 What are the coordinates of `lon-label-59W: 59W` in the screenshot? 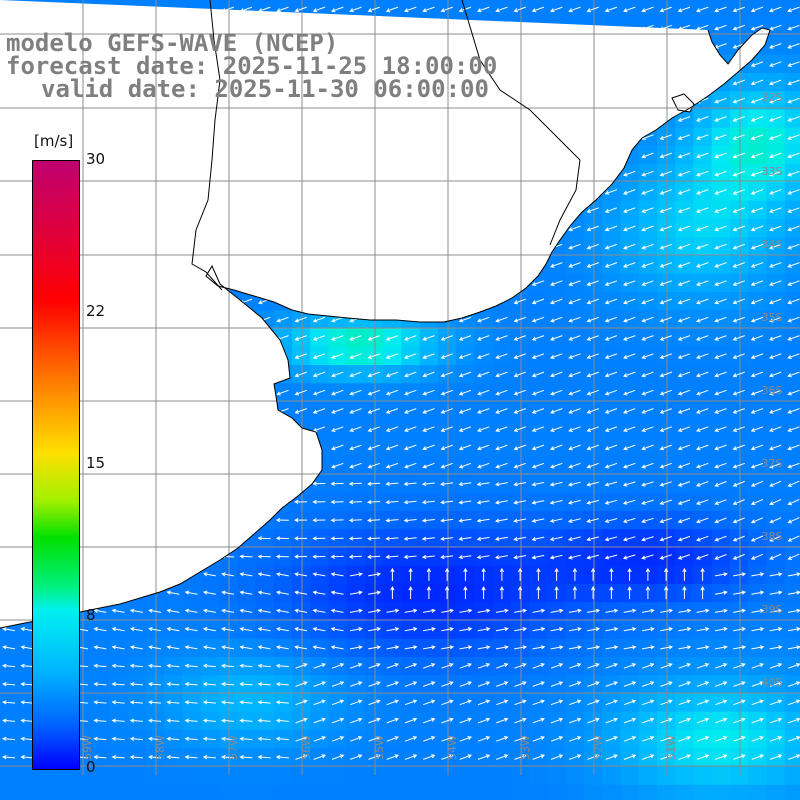 It's located at (87, 747).